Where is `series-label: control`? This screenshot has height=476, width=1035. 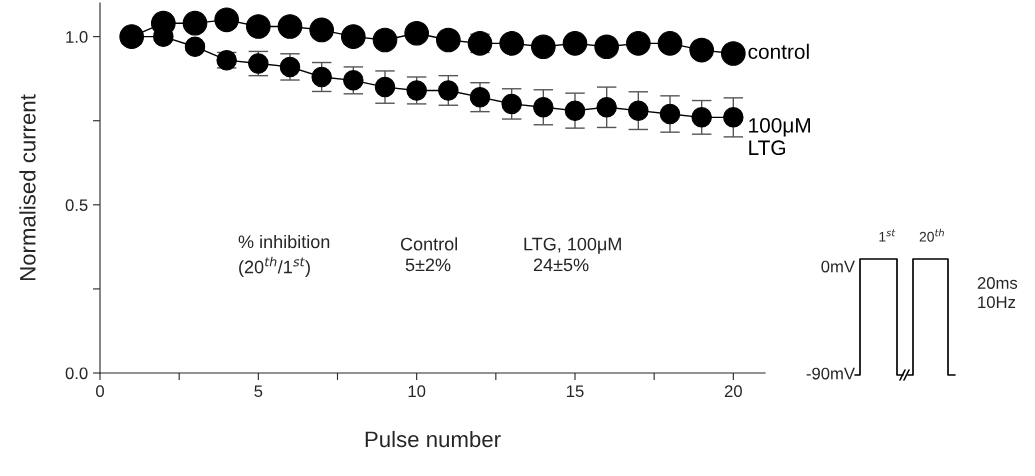 series-label: control is located at coordinates (778, 51).